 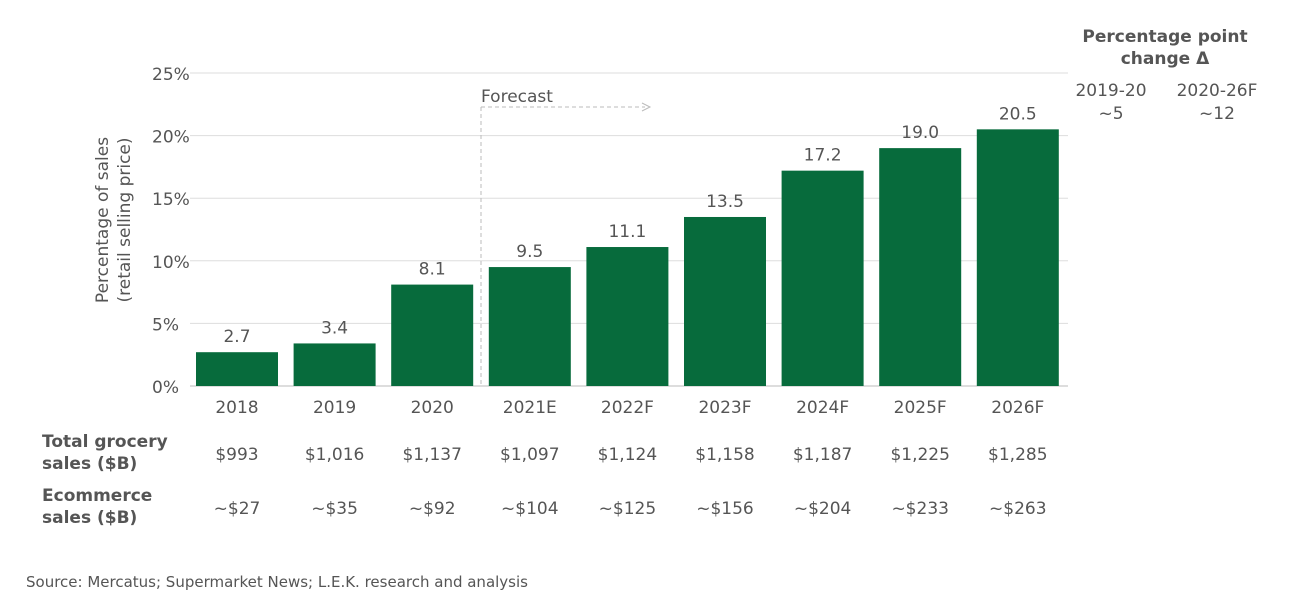 I want to click on bar-value-label: 19.0, so click(x=920, y=133).